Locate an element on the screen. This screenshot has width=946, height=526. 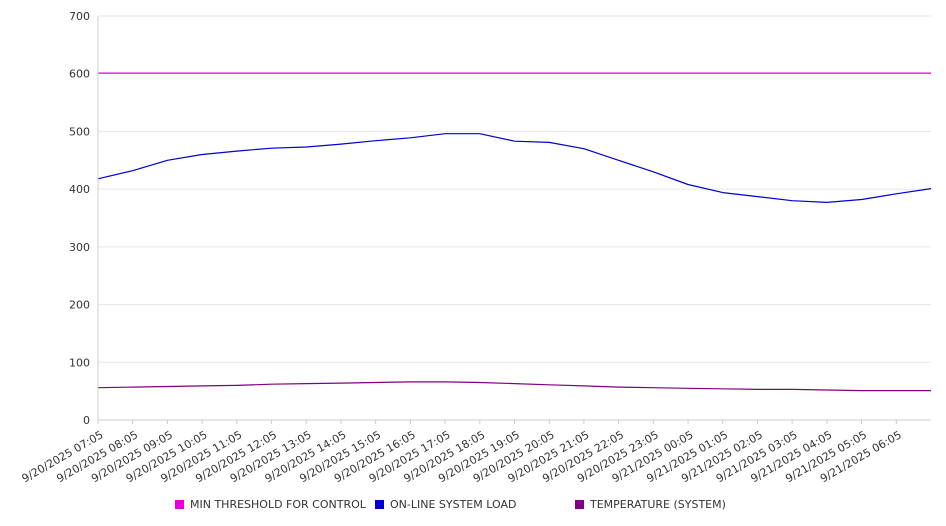
y-tick-label: 200 is located at coordinates (79, 305).